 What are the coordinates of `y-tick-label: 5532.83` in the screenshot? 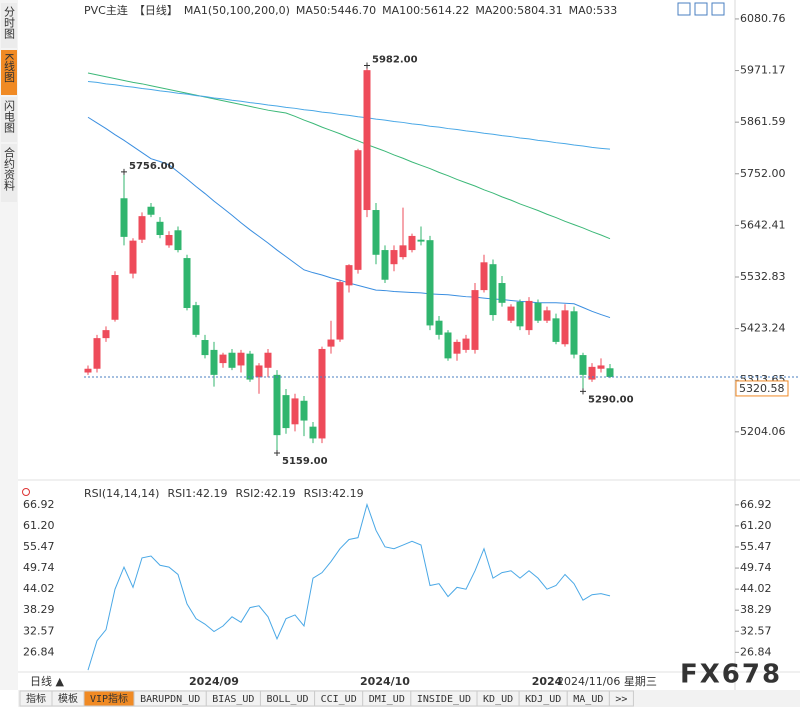 It's located at (763, 276).